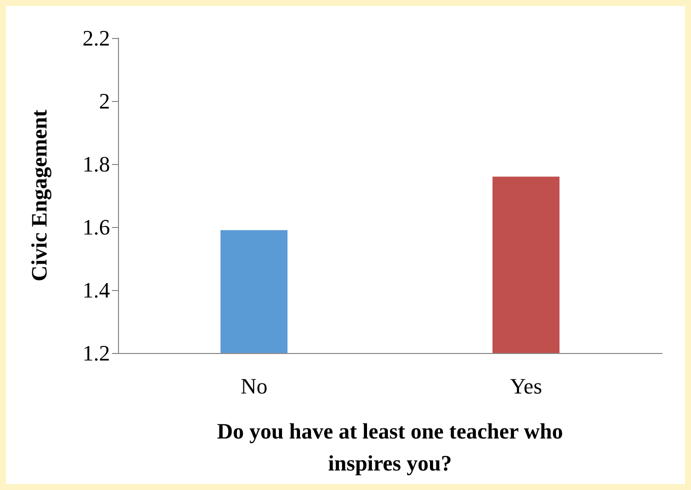 This screenshot has height=490, width=691. I want to click on y-tick-label: 2, so click(104, 101).